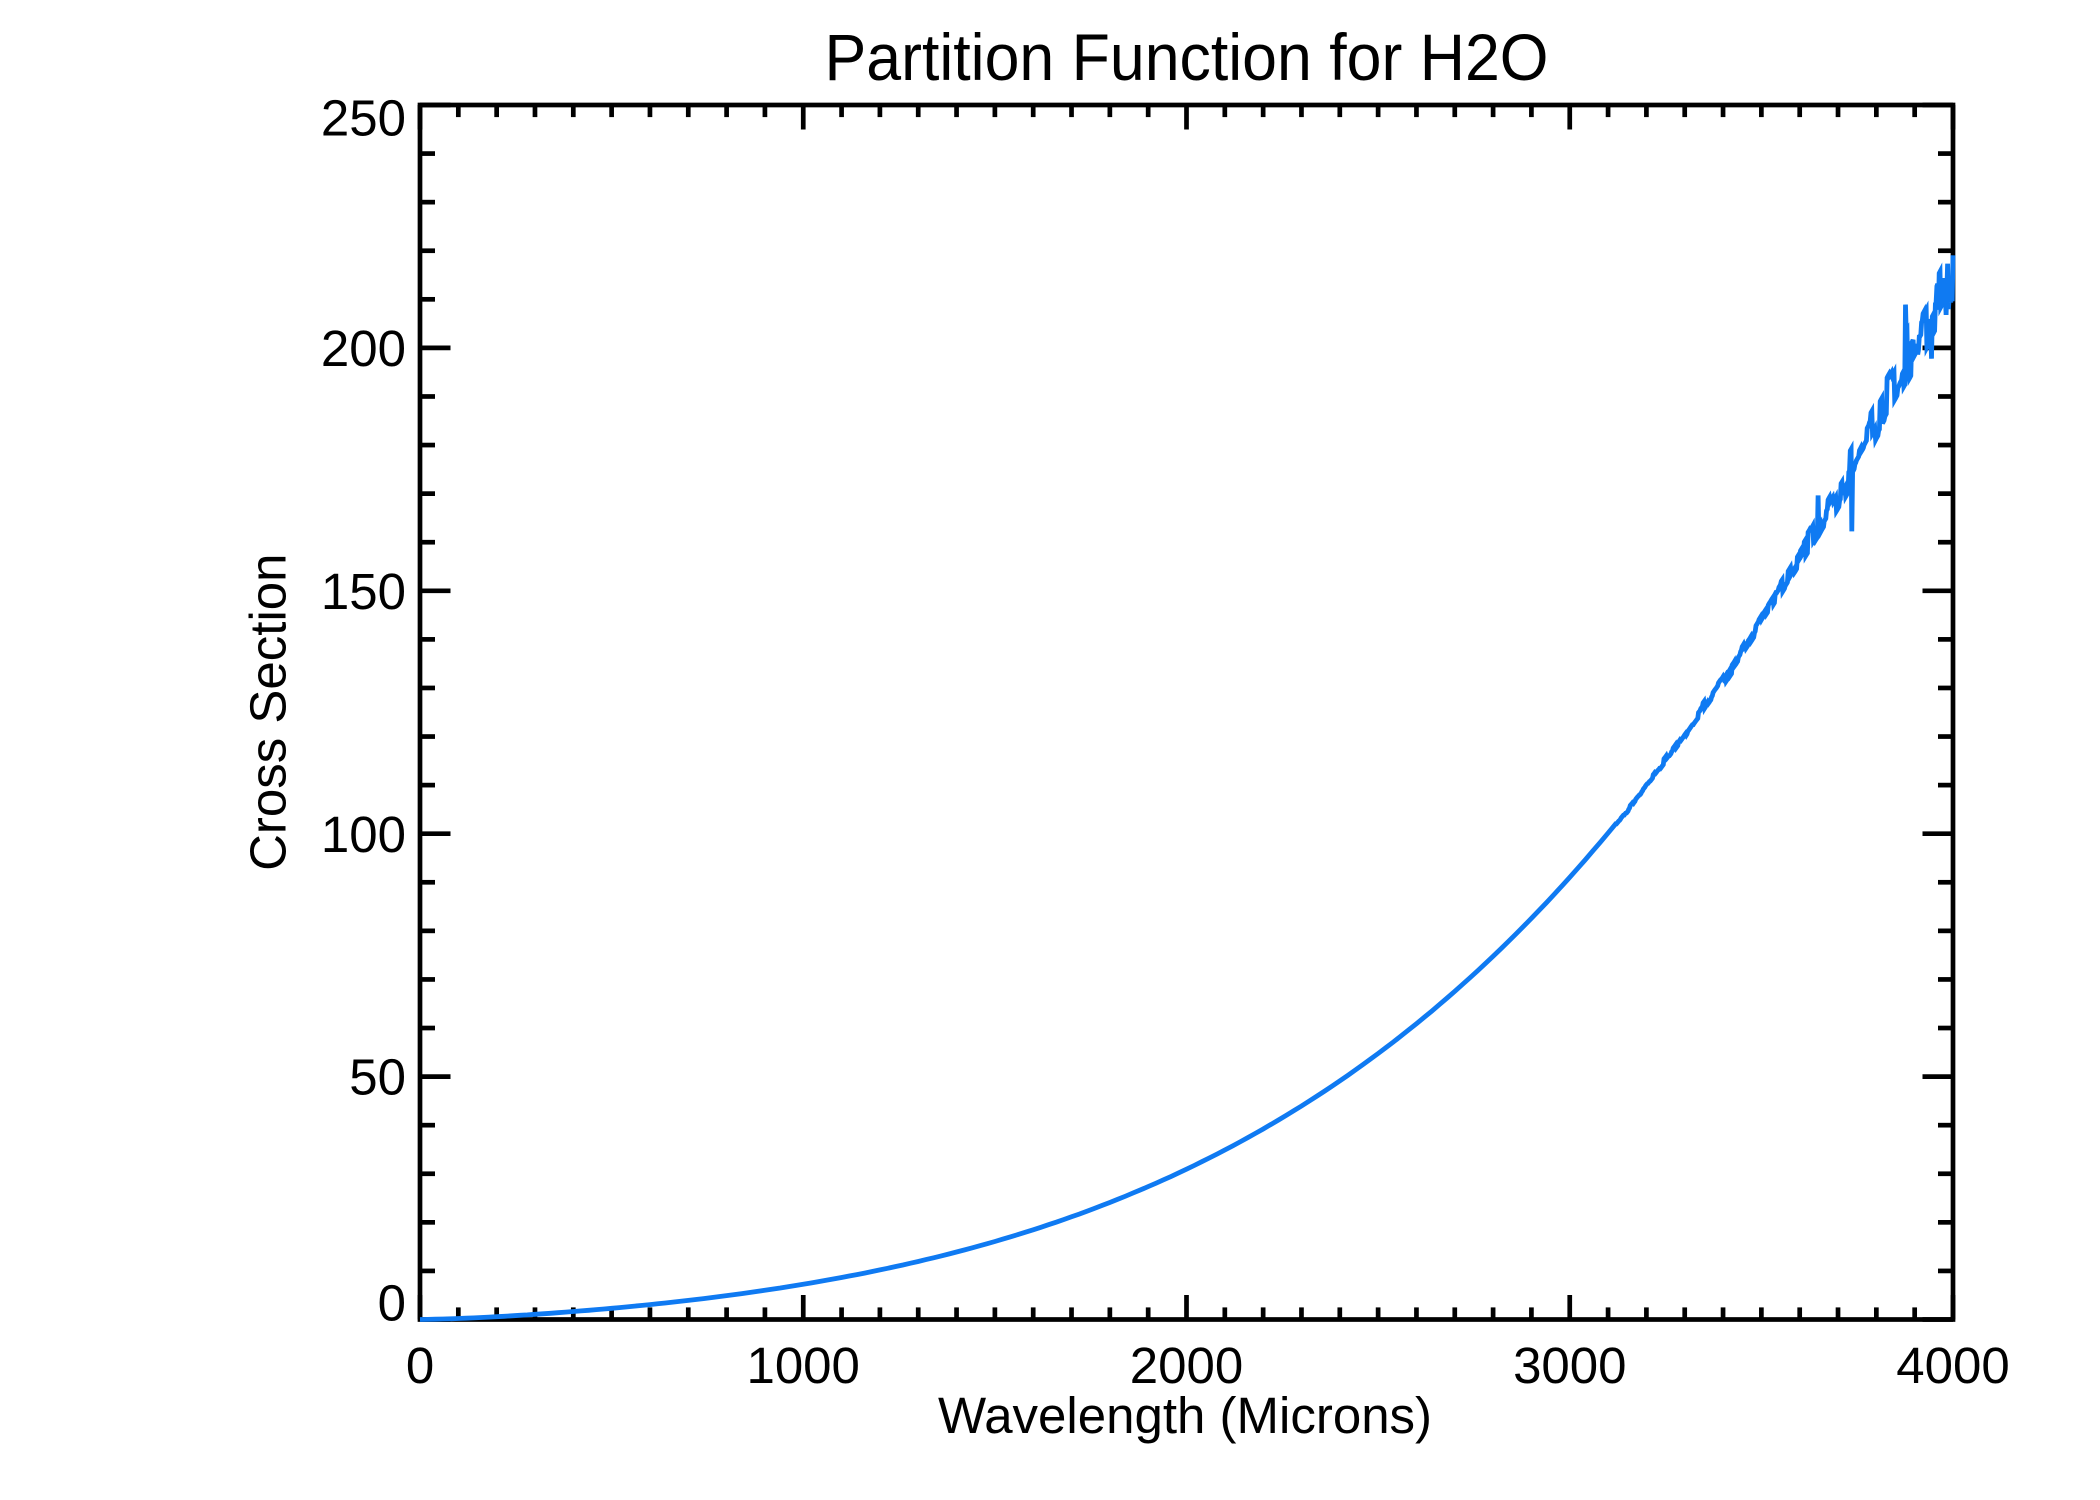  I want to click on svg-text: 2000, so click(1186, 1365).